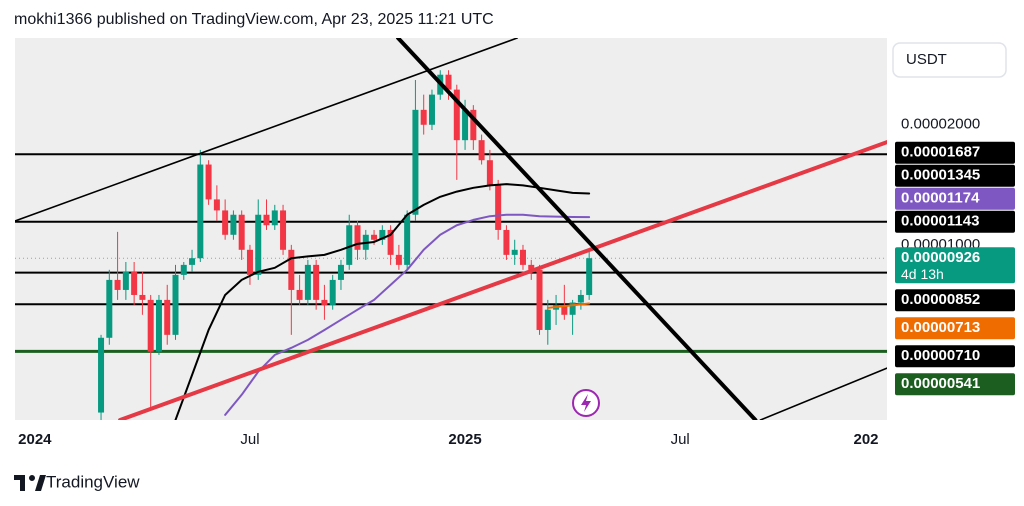 This screenshot has width=1024, height=506. I want to click on price-tag-label: 0.00000710, so click(940, 355).